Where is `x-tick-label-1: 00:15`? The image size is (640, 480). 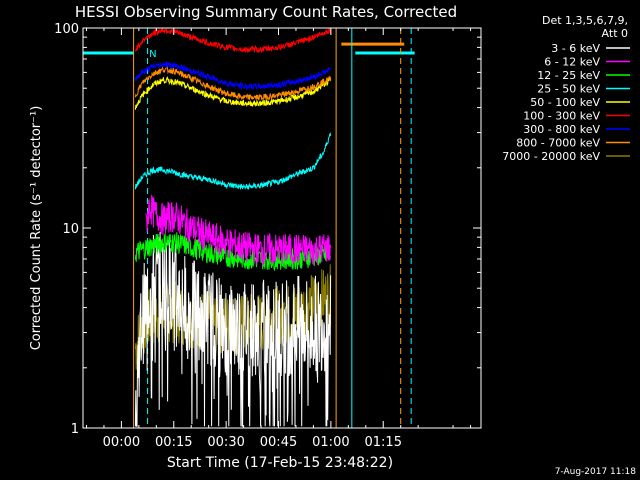 x-tick-label-1: 00:15 is located at coordinates (173, 442).